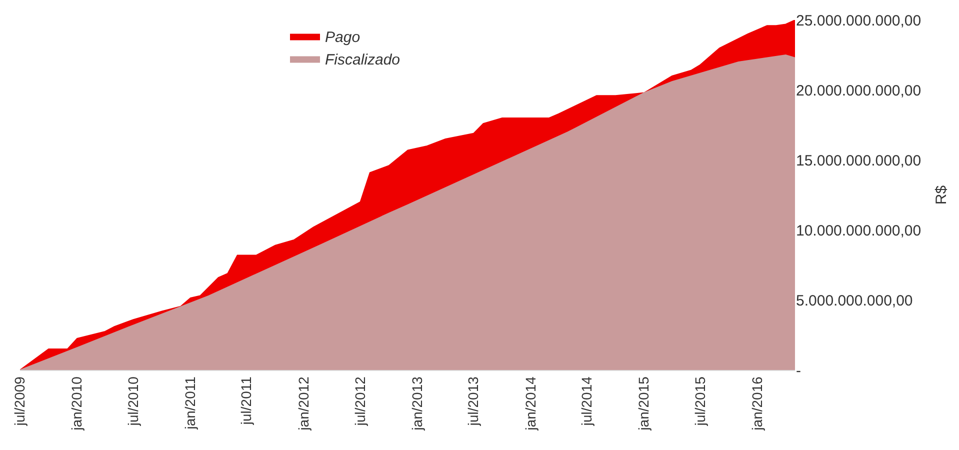  What do you see at coordinates (798, 371) in the screenshot?
I see `y-tick-label: -` at bounding box center [798, 371].